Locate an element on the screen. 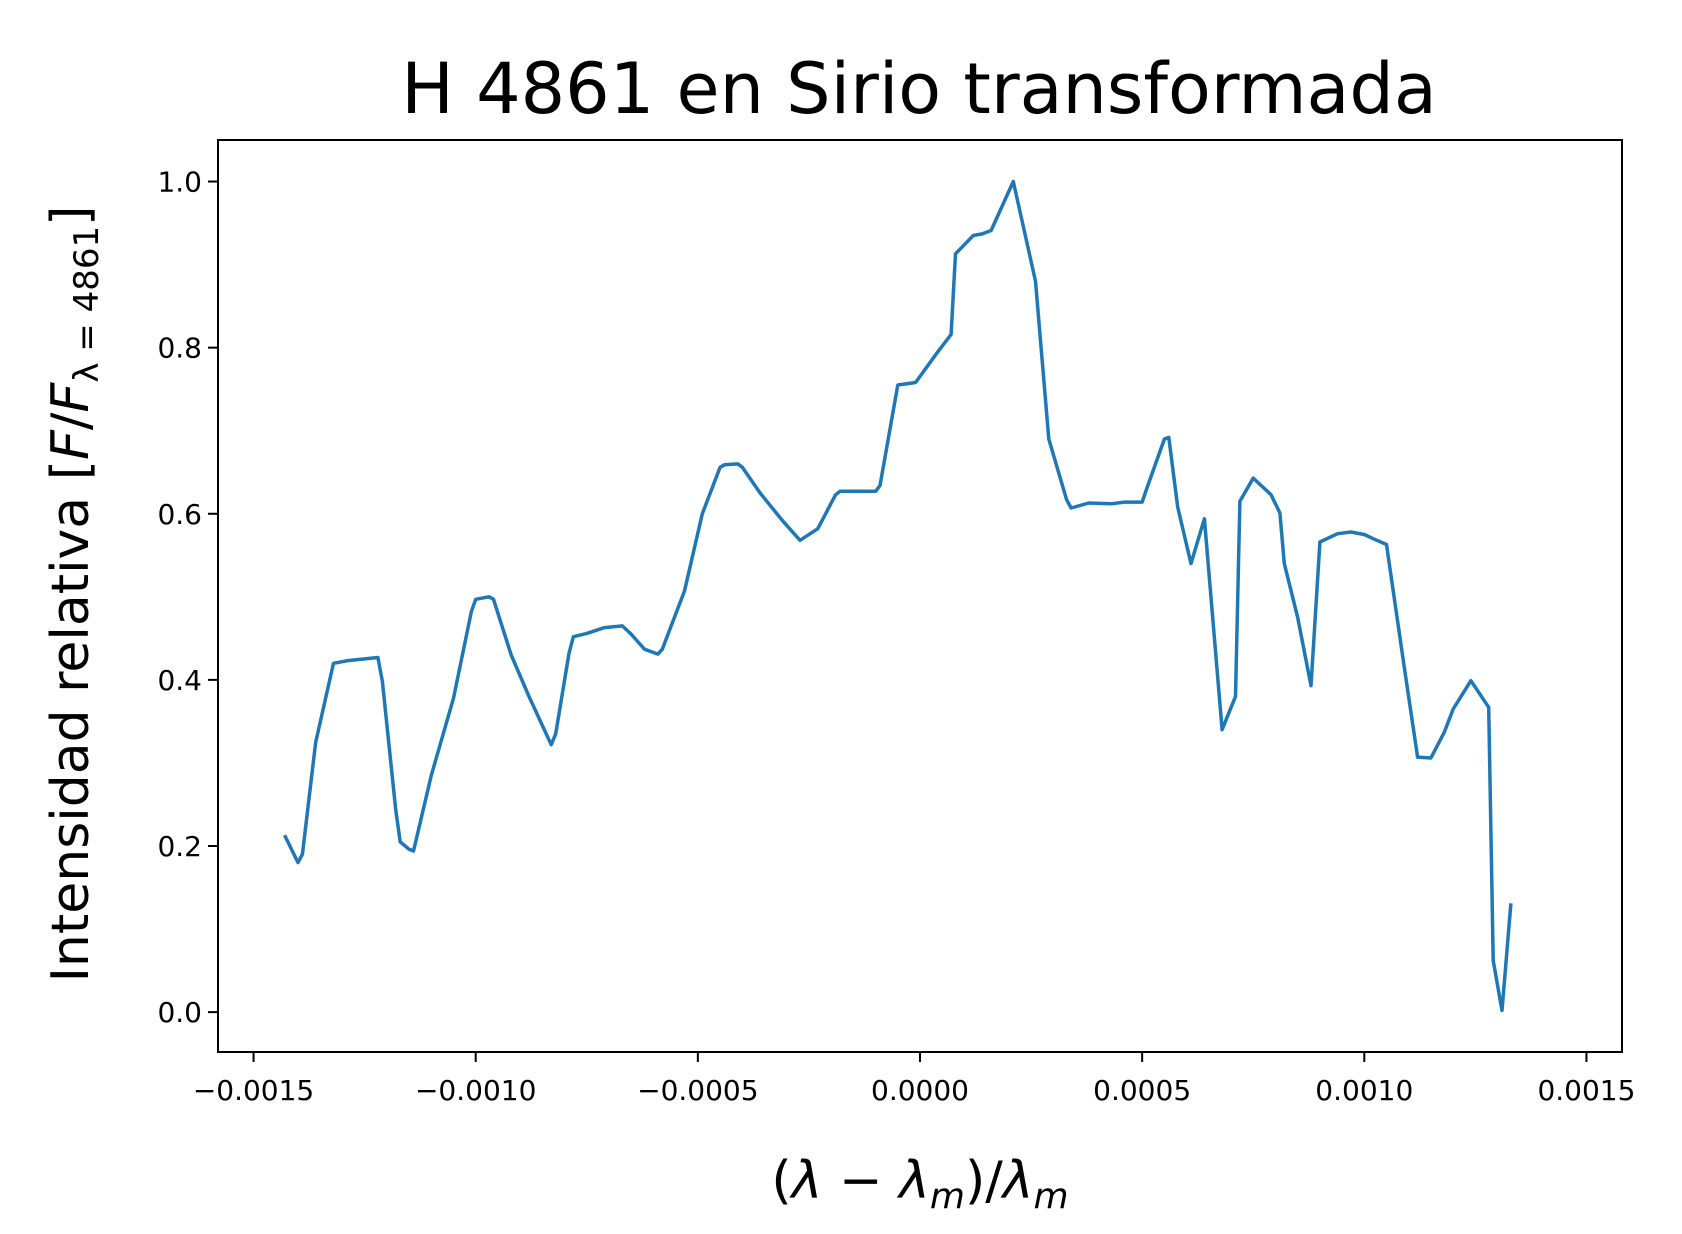 The height and width of the screenshot is (1234, 1682). x-tick-label: −0.0005 is located at coordinates (697, 1090).